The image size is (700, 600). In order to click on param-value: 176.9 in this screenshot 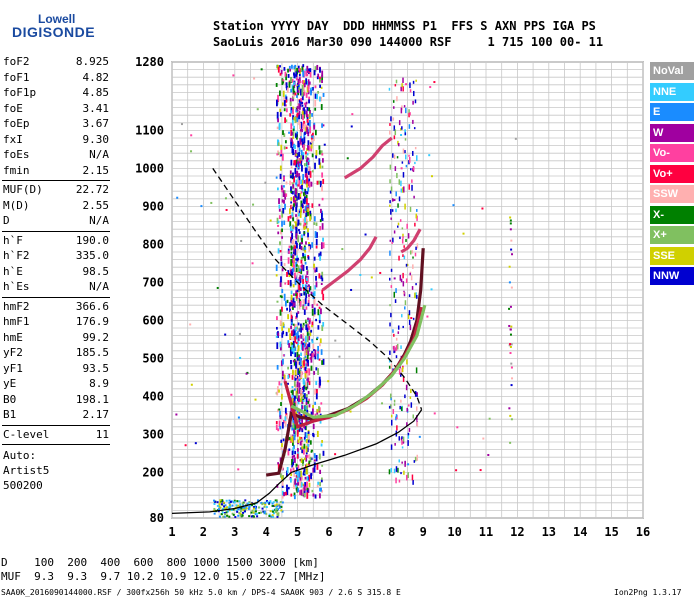, I will do `click(92, 321)`.